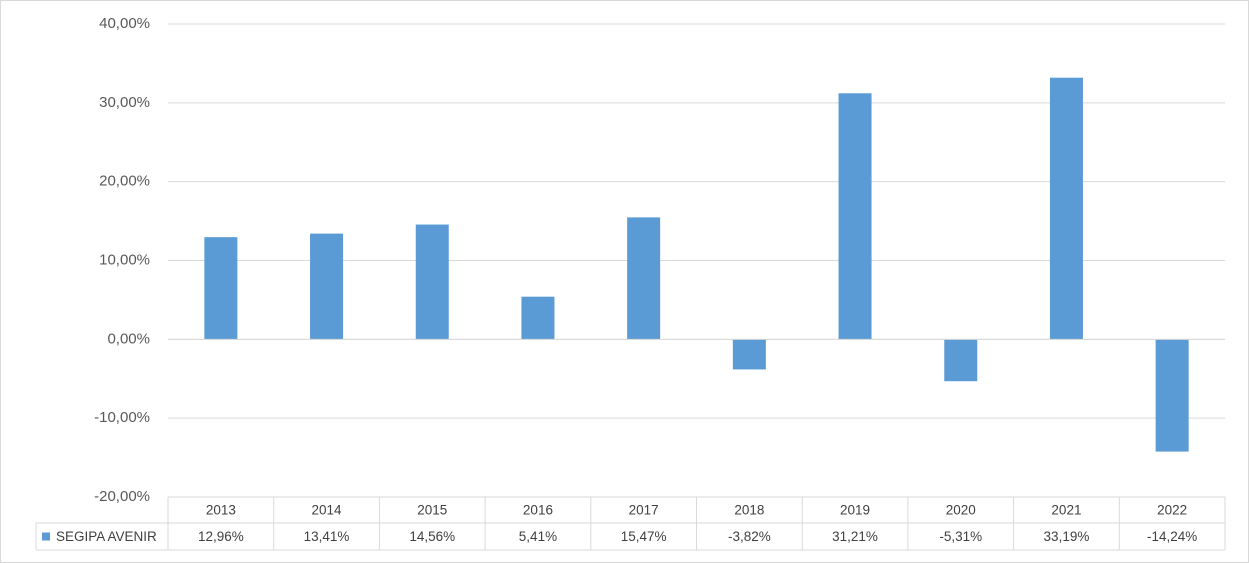  I want to click on data-table-value: -3,82%, so click(749, 536).